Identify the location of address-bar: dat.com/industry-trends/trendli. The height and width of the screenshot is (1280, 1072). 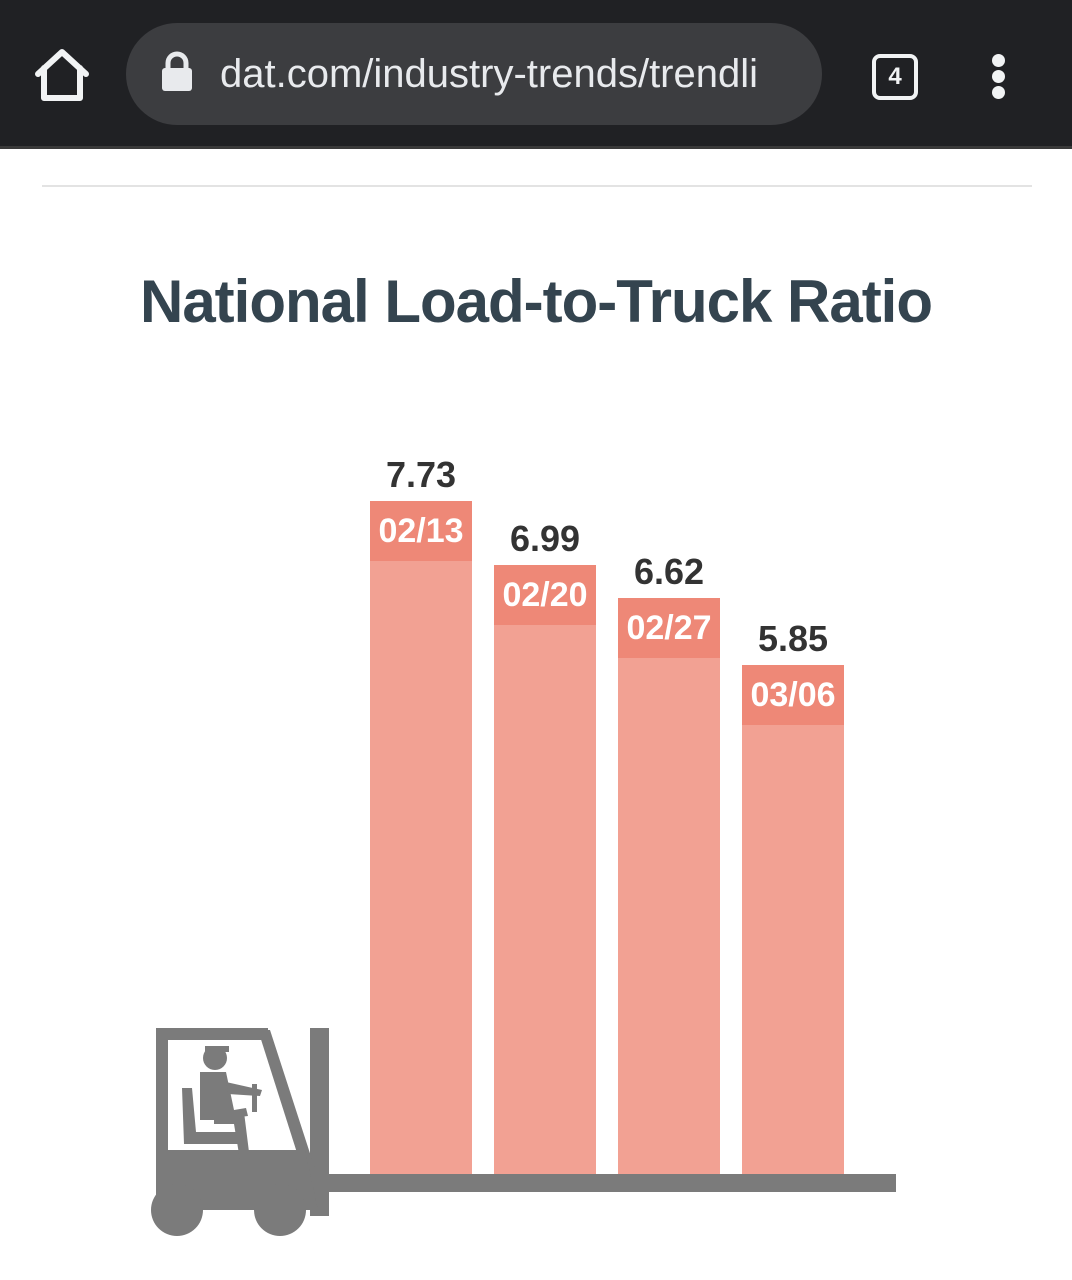
(474, 74).